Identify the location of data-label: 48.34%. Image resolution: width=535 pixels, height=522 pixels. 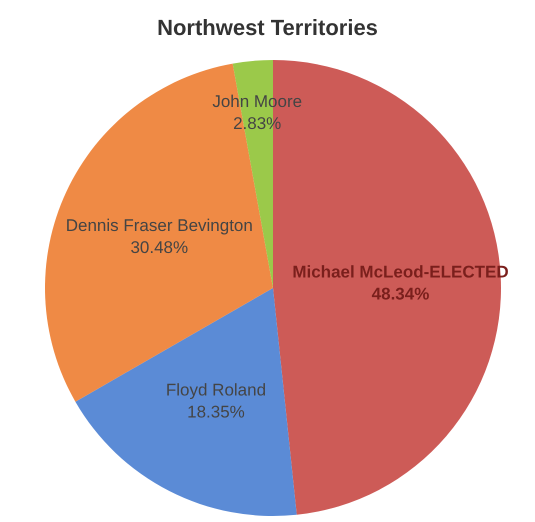
(401, 294).